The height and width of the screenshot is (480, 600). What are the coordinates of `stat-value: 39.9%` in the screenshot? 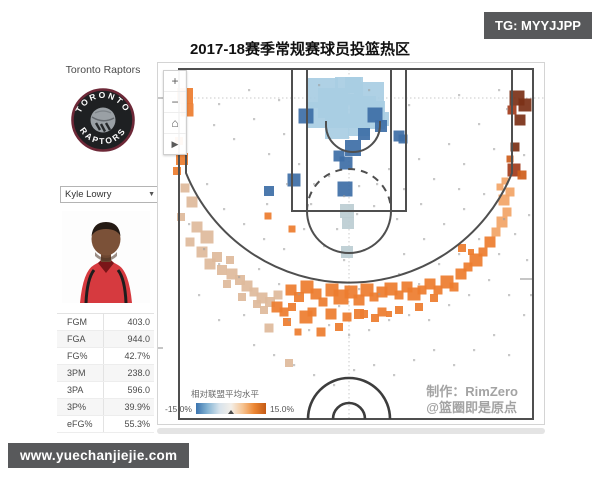 It's located at (128, 407).